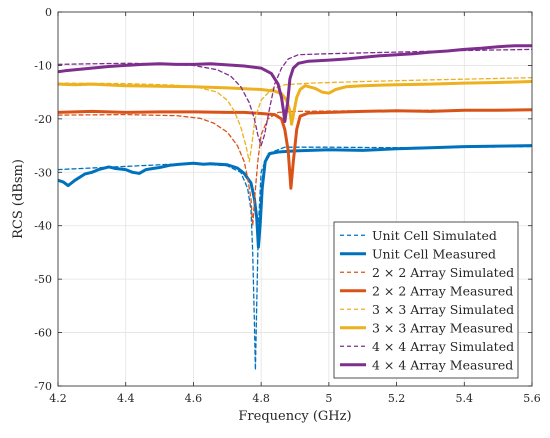  I want to click on x-tick-label: 5.4, so click(465, 398).